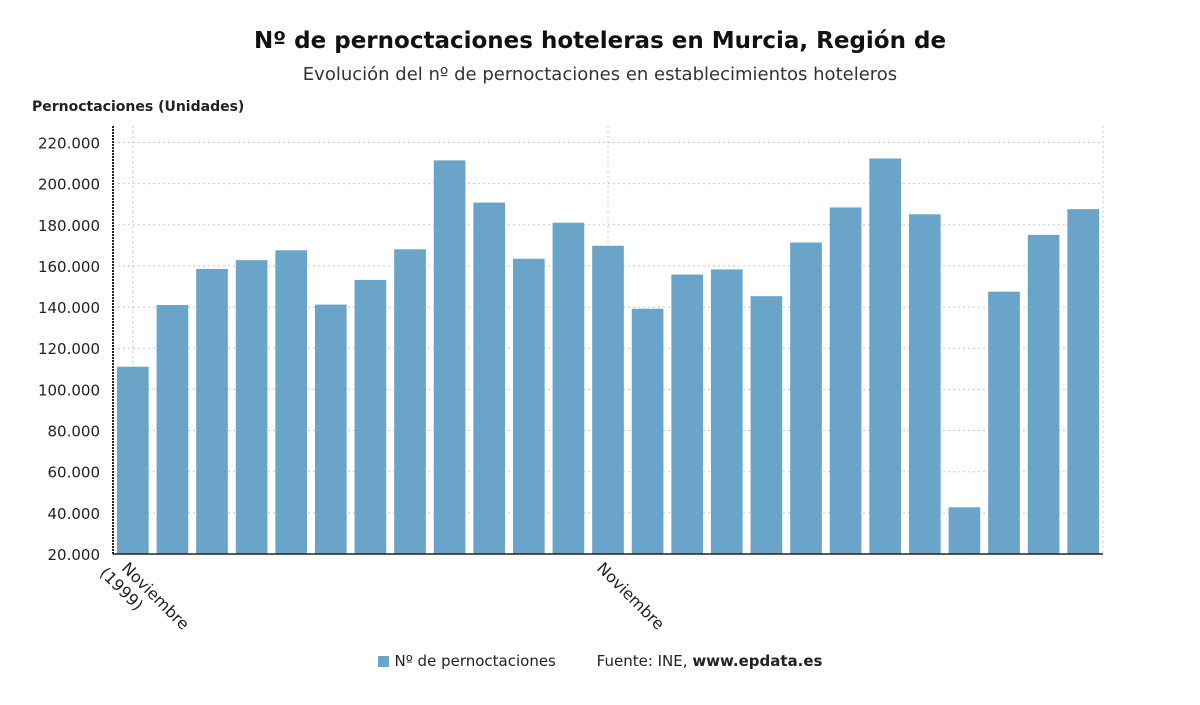 This screenshot has height=705, width=1200. I want to click on source-note: Fuente: INE, www.epdata.es, so click(710, 661).